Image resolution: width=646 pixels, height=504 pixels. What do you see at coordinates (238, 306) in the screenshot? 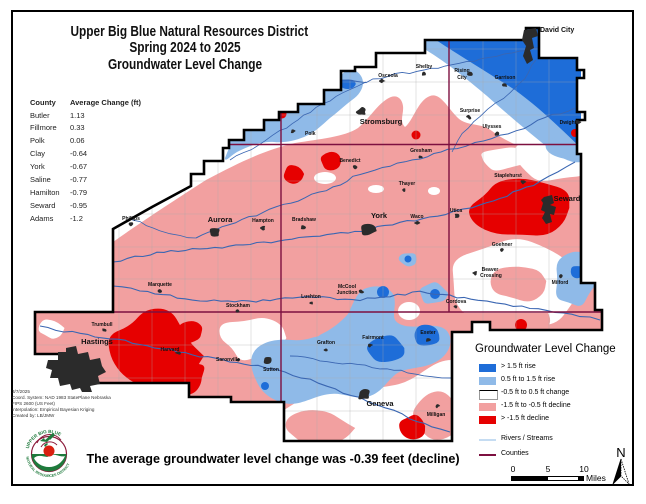
I see `svg-text: Stockham` at bounding box center [238, 306].